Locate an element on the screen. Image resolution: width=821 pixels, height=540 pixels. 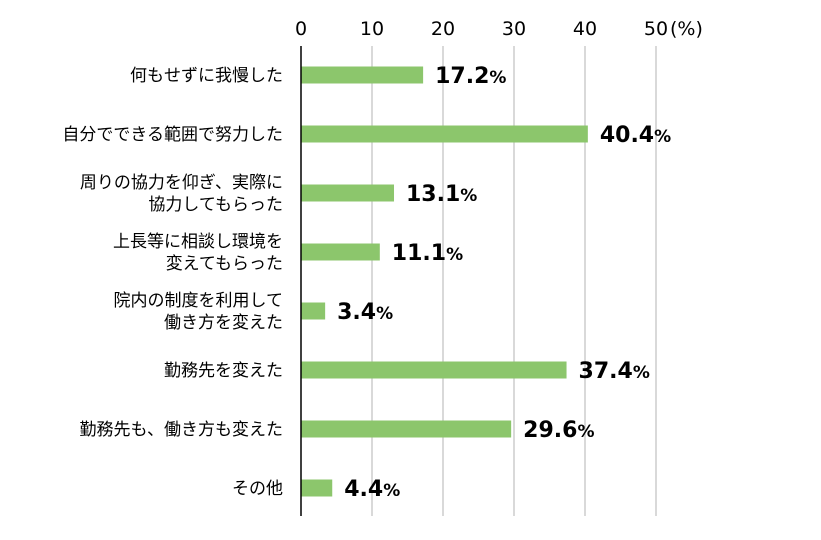
category-label-2: 自分でできる範囲で努力した is located at coordinates (172, 135).